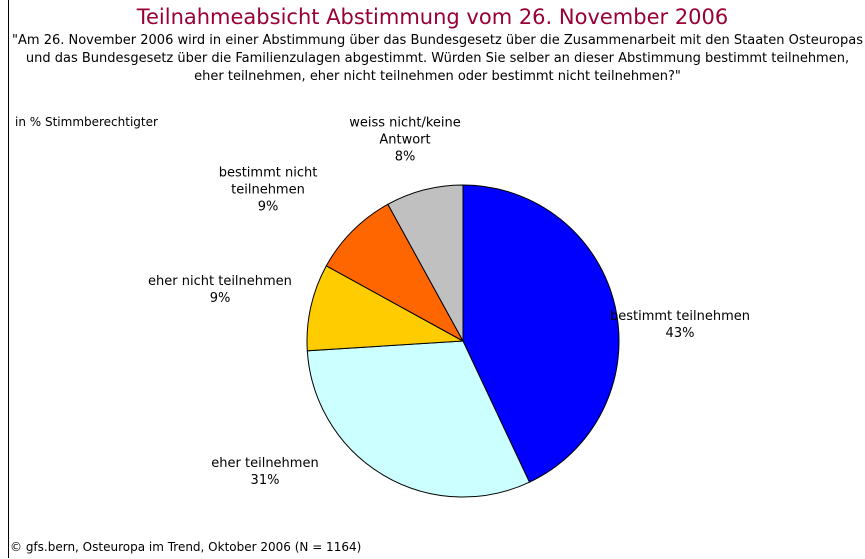  Describe the element at coordinates (265, 463) in the screenshot. I see `slice-name: eher teilnehmen` at that location.